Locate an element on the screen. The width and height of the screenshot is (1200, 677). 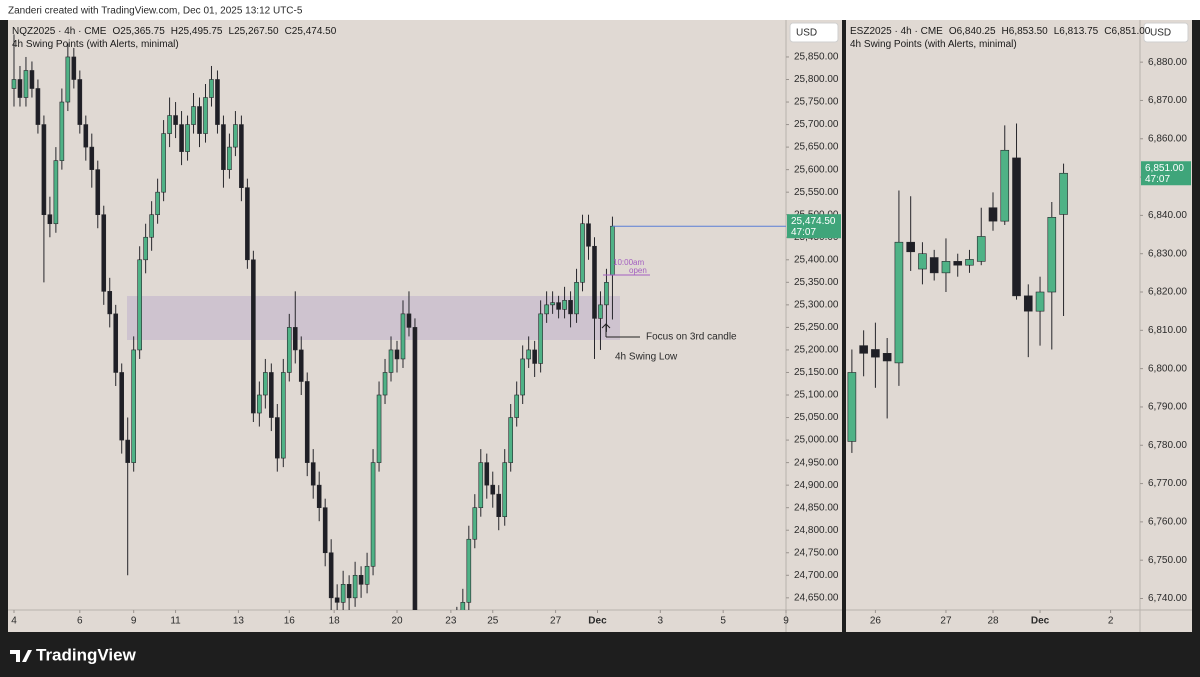
y-tick-label: 25,200.00 is located at coordinates (816, 350).